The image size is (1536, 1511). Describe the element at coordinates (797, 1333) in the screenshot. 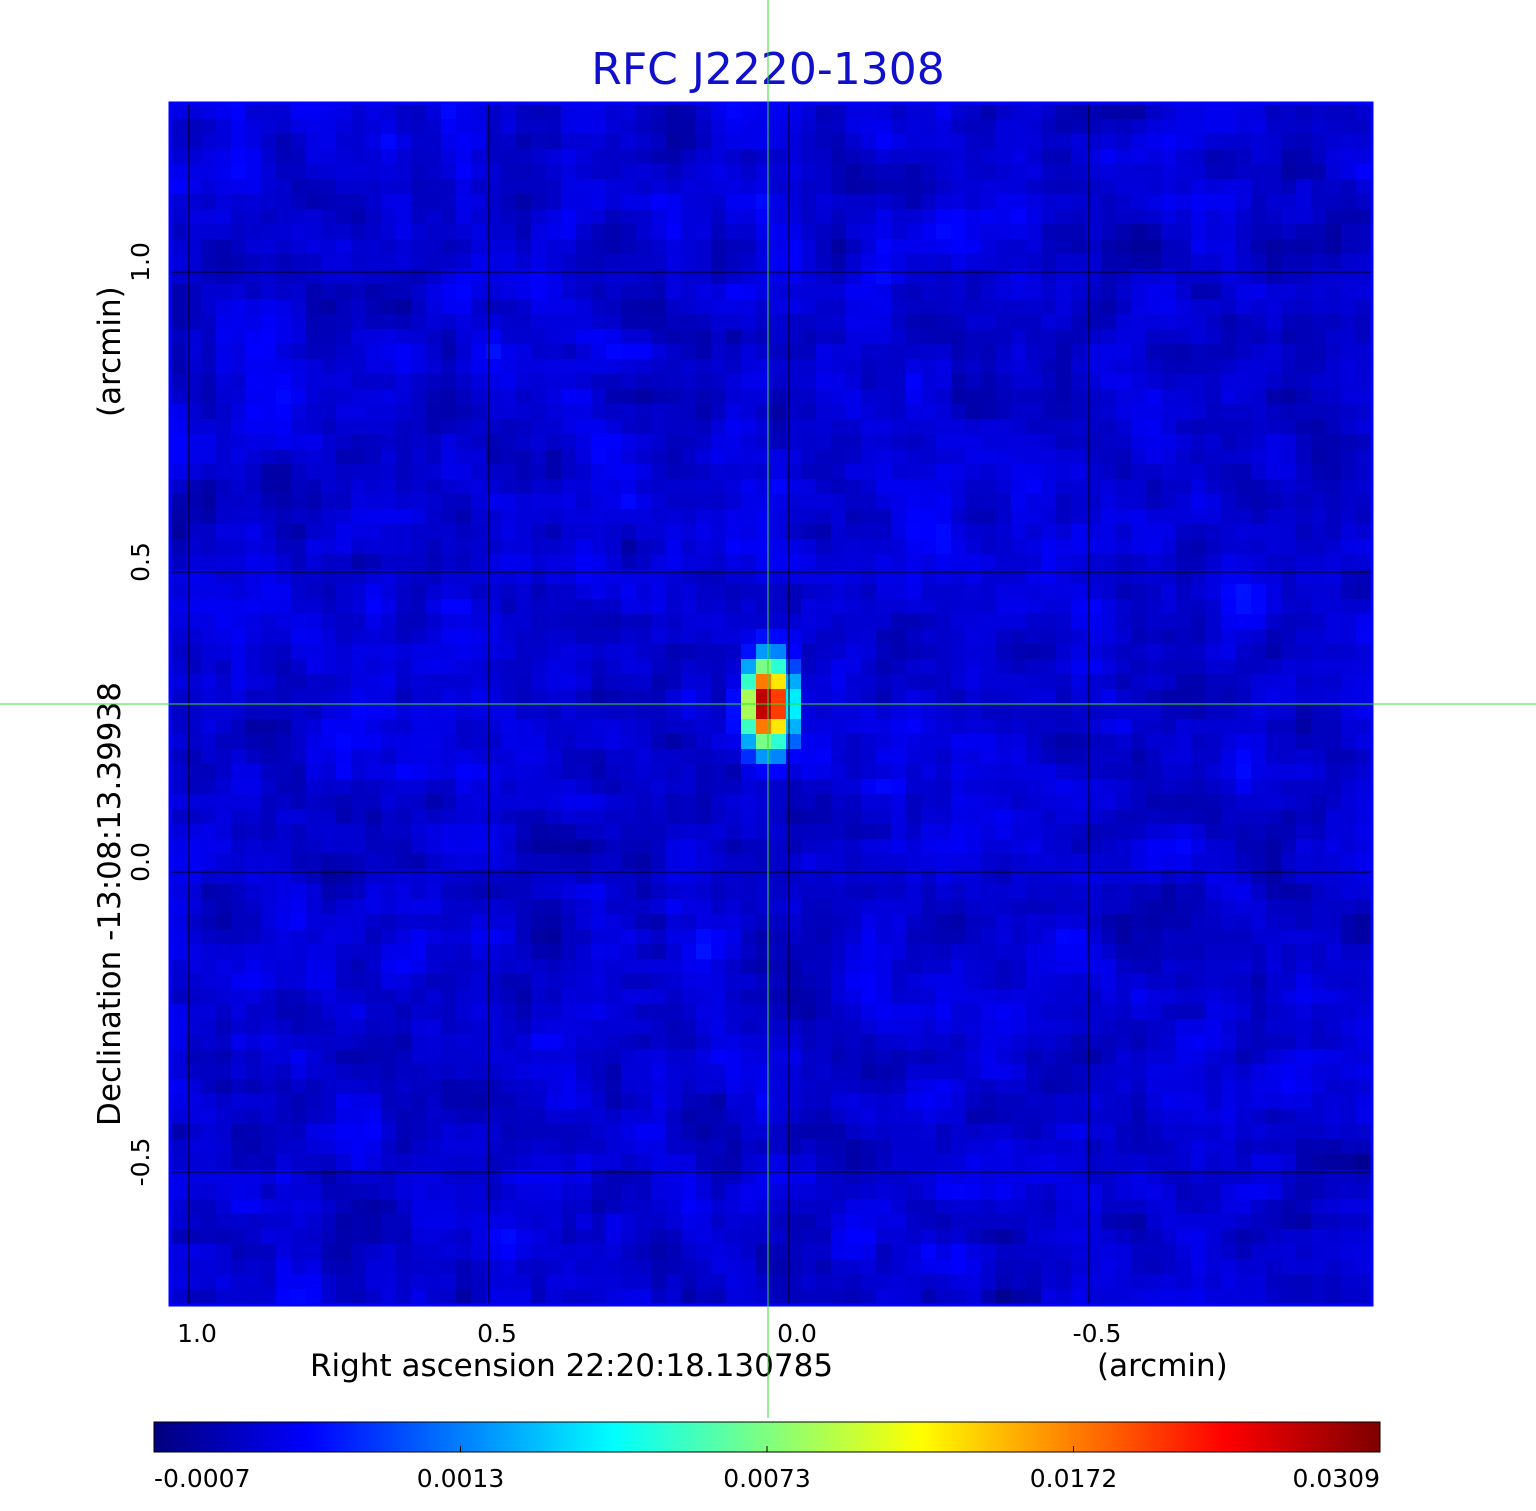

I see `x-tick-label: 0.0` at that location.